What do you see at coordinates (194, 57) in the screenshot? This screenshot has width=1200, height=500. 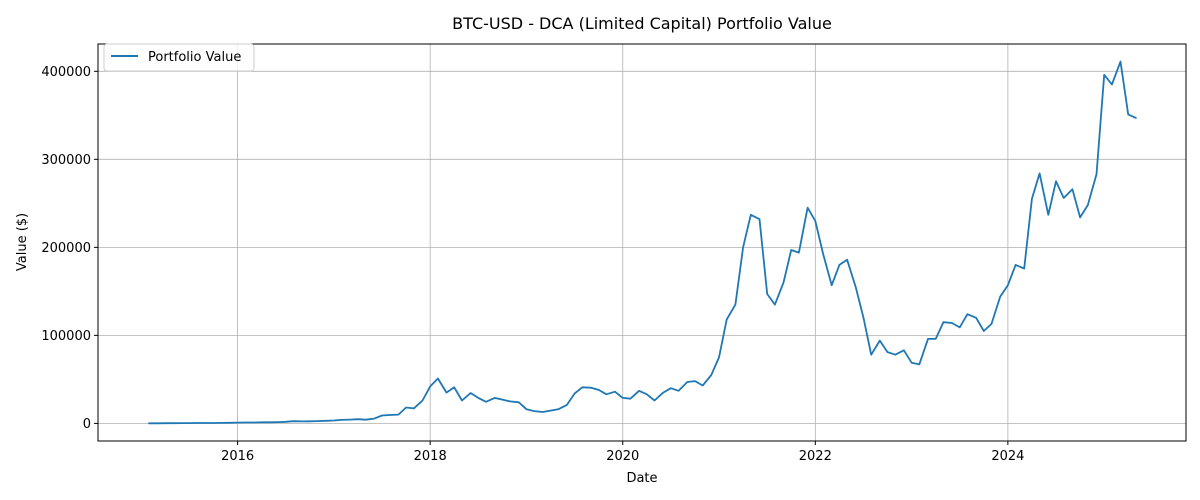 I see `legend-label: Portfolio Value` at bounding box center [194, 57].